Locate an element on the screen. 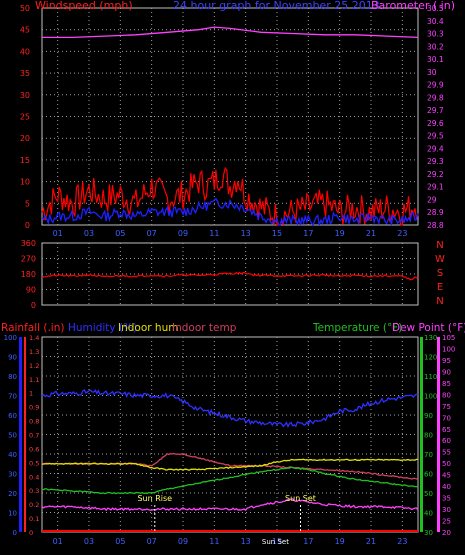 Image resolution: width=465 pixels, height=555 pixels. humidity-tick-label: 30 is located at coordinates (12, 475).